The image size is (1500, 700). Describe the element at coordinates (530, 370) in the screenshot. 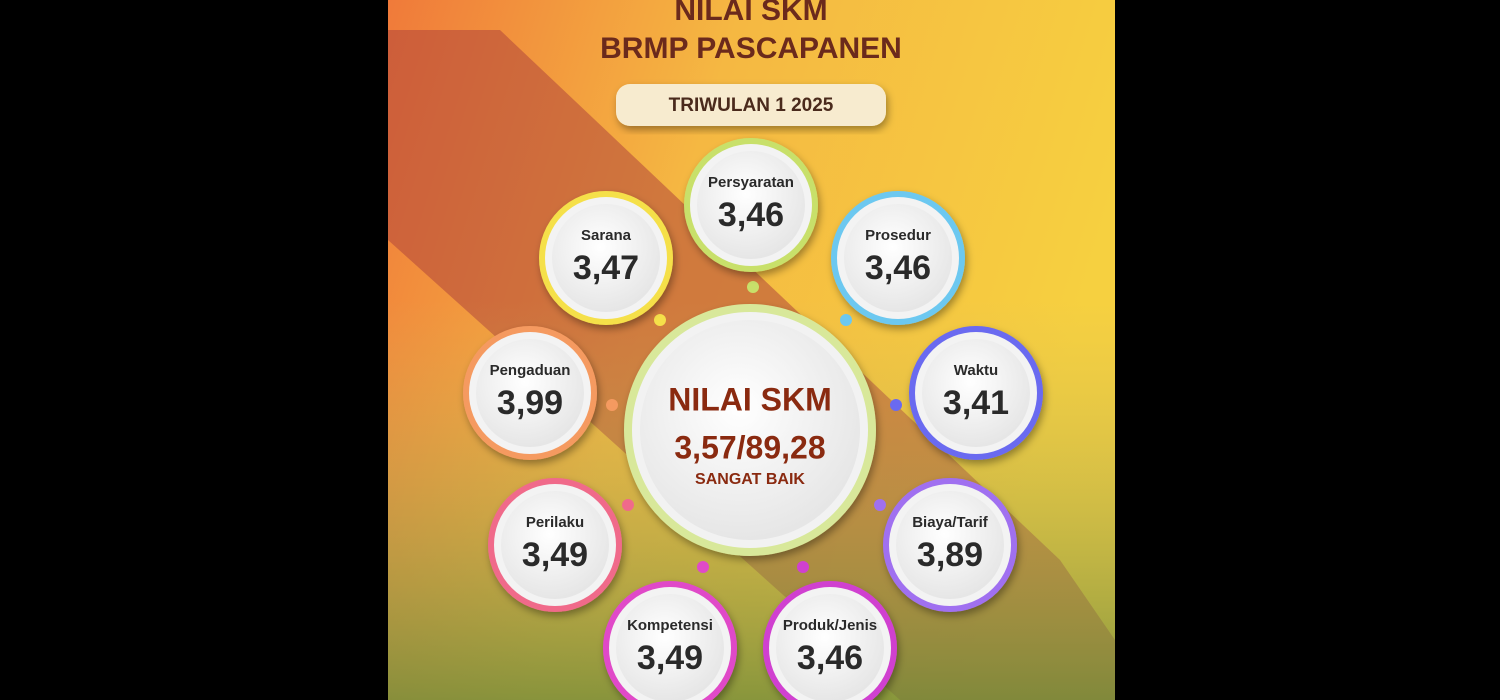

I see `item-label: Pengaduan` at that location.